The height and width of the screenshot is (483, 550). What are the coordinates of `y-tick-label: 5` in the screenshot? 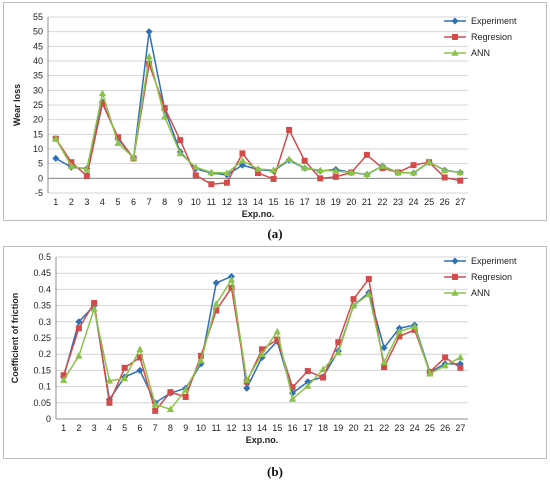 It's located at (40, 164).